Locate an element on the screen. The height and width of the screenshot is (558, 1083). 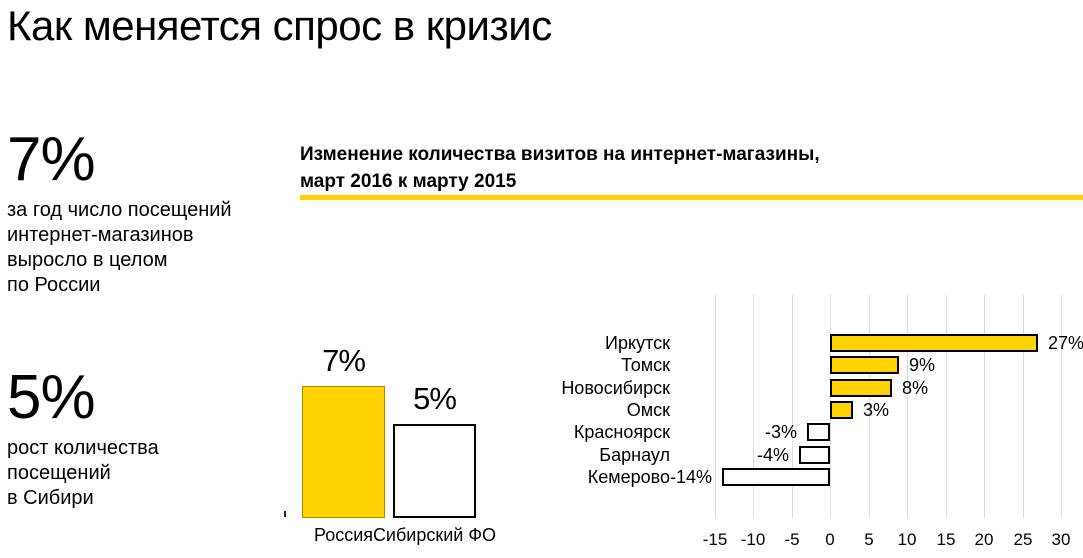
category-label: Красноярск is located at coordinates (621, 432).